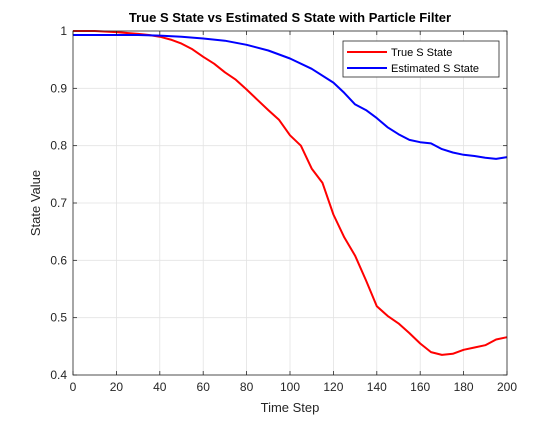 Image resolution: width=560 pixels, height=425 pixels. What do you see at coordinates (58, 203) in the screenshot?
I see `y-tick-label: 0.7` at bounding box center [58, 203].